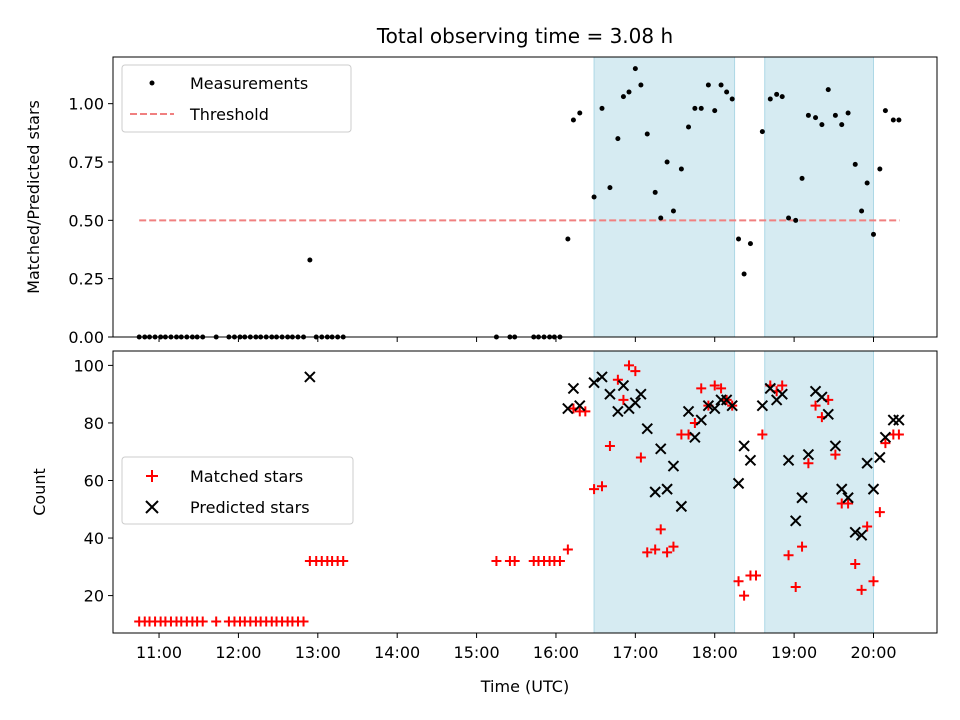 The height and width of the screenshot is (720, 960). I want to click on y-tick-label: 40, so click(94, 538).